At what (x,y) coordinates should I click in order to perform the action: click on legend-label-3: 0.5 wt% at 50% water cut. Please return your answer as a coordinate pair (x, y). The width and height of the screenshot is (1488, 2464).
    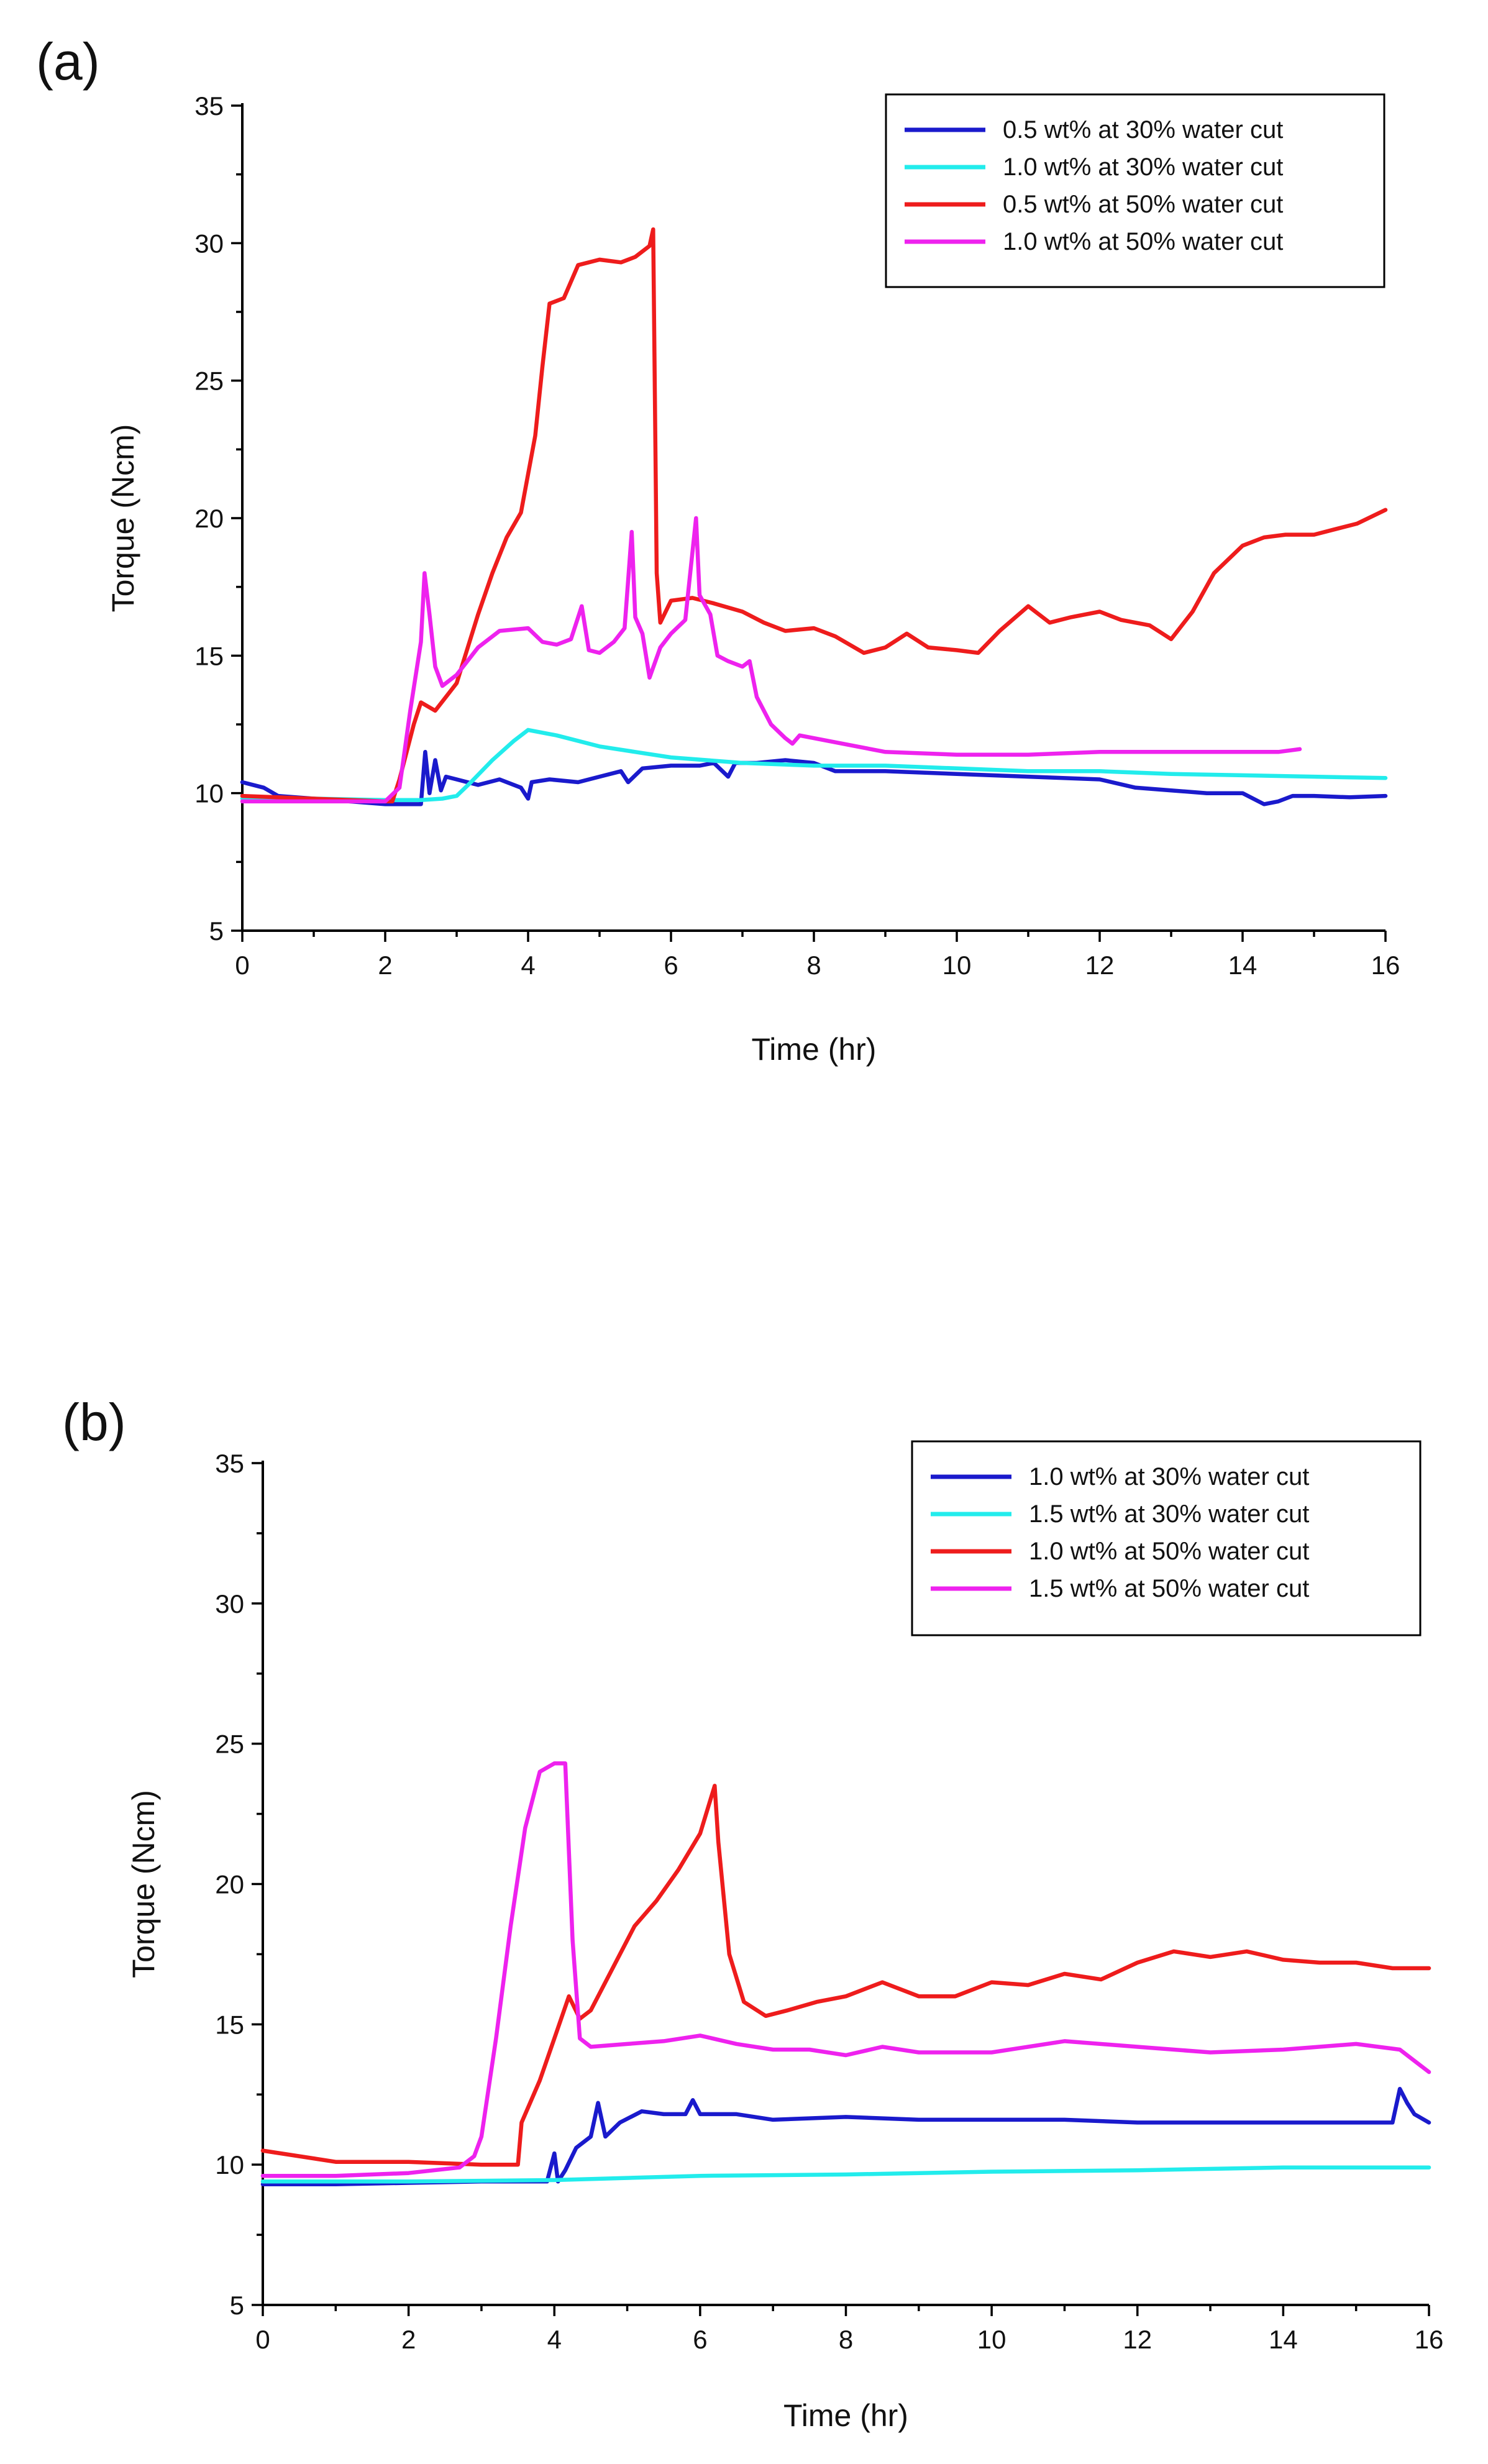
    Looking at the image, I should click on (1143, 204).